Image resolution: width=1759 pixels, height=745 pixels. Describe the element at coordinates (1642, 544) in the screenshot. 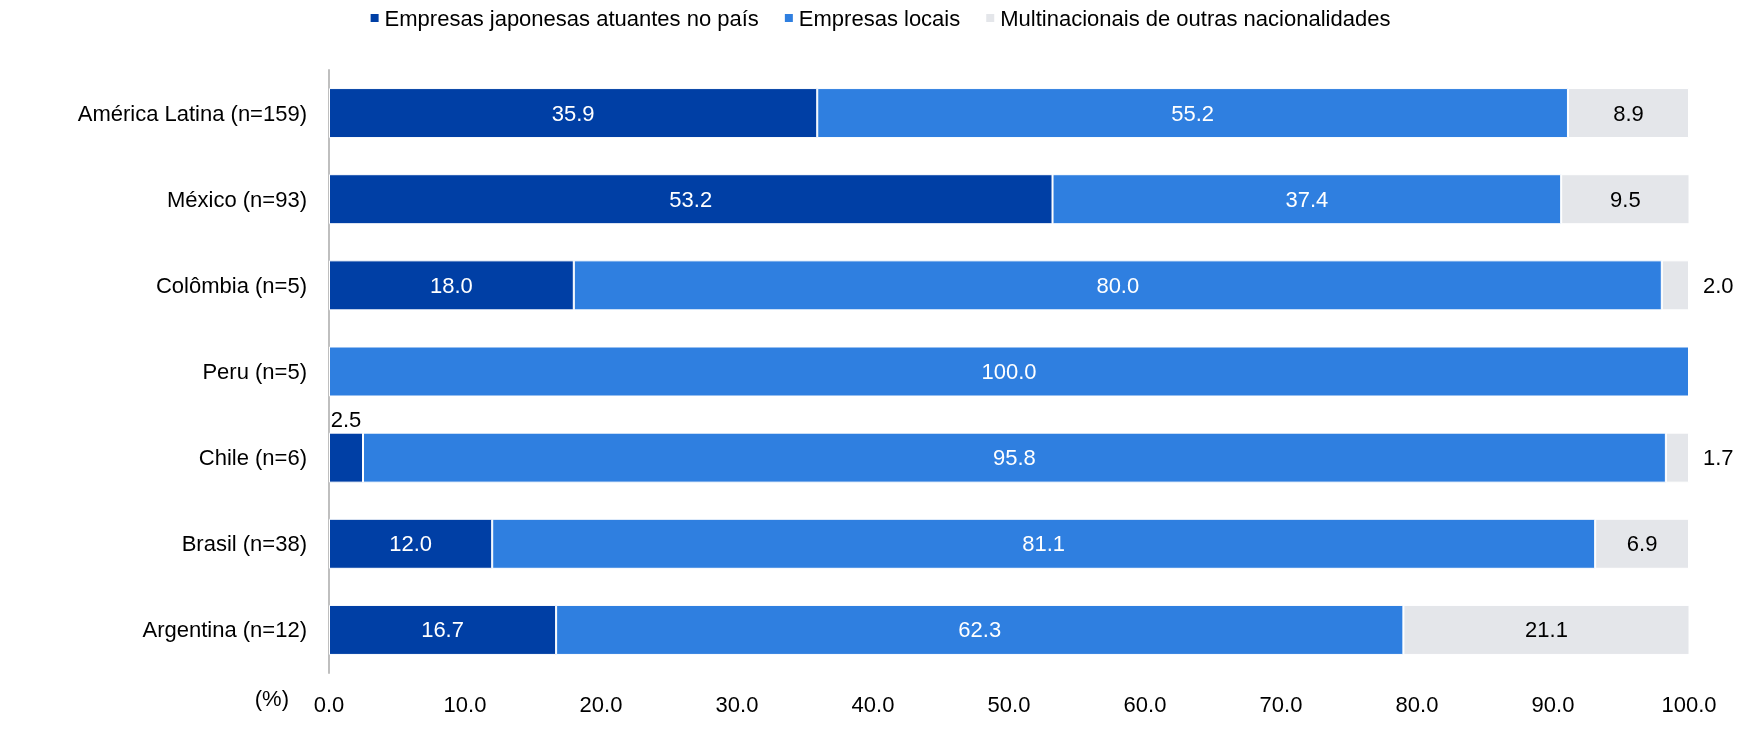

I see `data-label: 6.9` at that location.